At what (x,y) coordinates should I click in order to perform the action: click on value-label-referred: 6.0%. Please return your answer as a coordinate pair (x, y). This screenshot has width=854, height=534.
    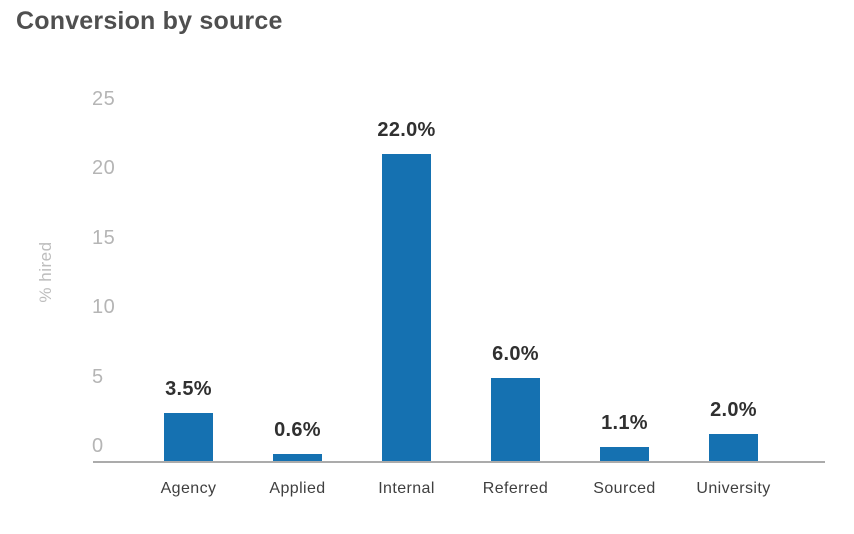
    Looking at the image, I should click on (515, 354).